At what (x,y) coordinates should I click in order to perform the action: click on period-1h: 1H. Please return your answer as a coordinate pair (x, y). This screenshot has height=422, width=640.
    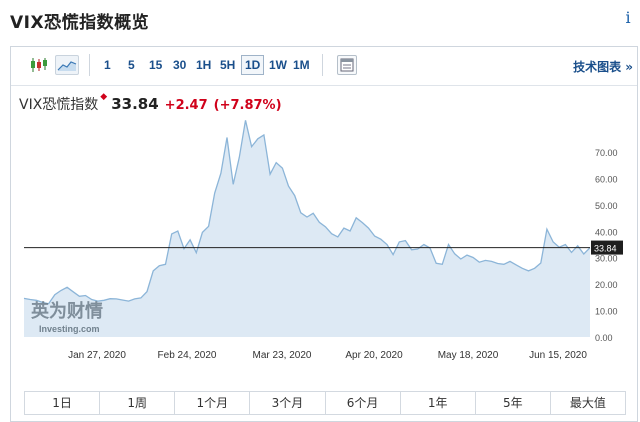
    Looking at the image, I should click on (204, 65).